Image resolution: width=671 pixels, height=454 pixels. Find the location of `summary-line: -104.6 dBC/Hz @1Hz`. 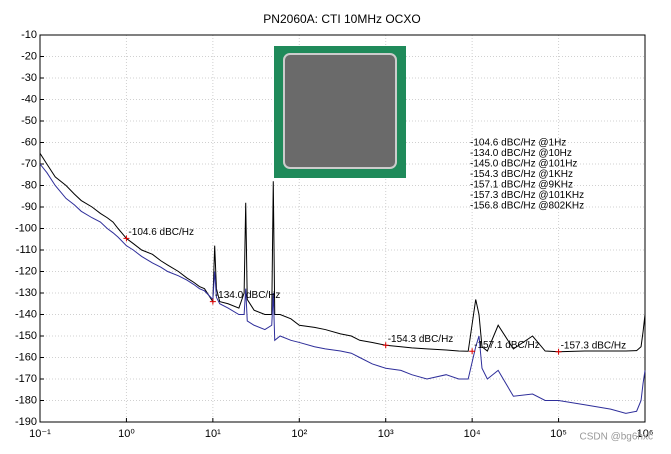

summary-line: -104.6 dBC/Hz @1Hz is located at coordinates (518, 143).